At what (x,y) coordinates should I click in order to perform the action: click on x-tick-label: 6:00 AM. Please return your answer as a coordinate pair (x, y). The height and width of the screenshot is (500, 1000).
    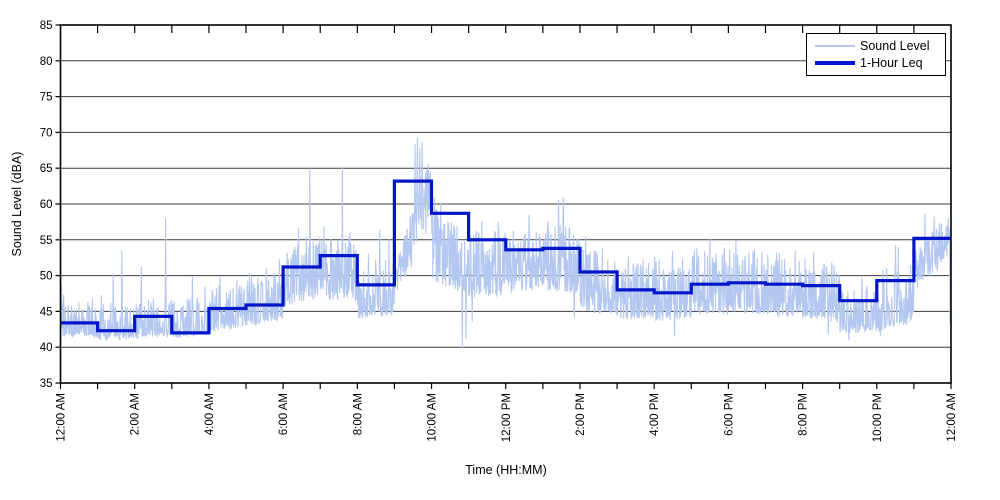
    Looking at the image, I should click on (284, 414).